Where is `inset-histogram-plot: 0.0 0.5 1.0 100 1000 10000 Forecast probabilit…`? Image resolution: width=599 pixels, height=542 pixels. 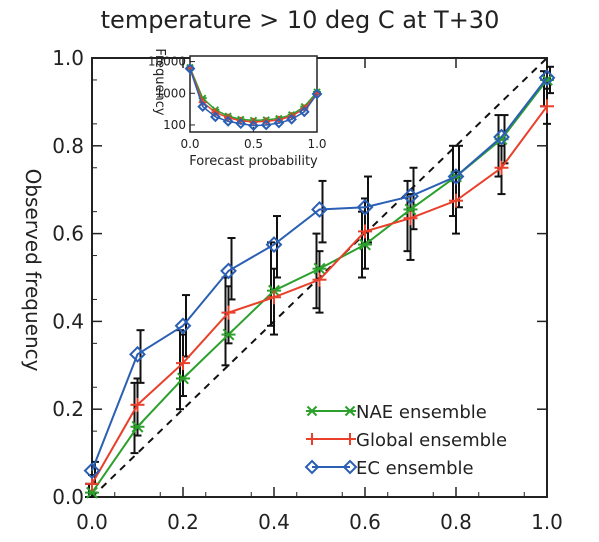
inset-histogram-plot: 0.0 0.5 1.0 100 1000 10000 Forecast probabilit… is located at coordinates (237, 108).